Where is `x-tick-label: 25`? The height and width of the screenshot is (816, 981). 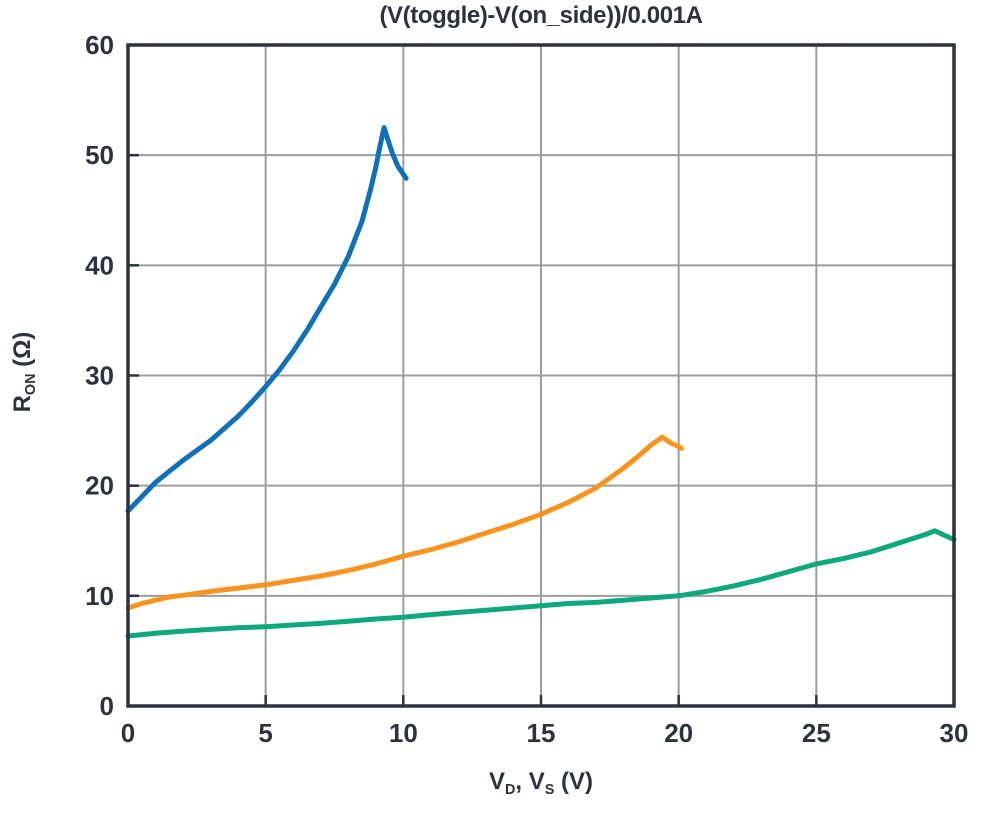
x-tick-label: 25 is located at coordinates (816, 733).